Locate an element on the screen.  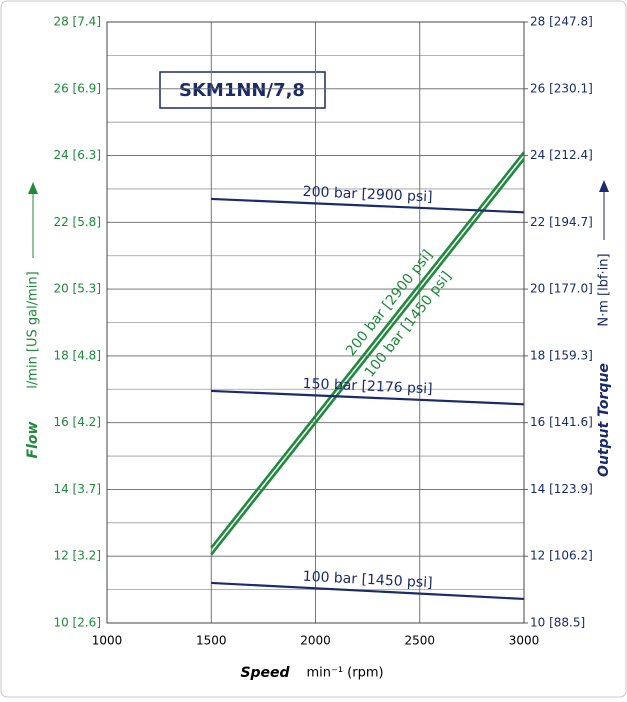
x-axis-label: Speed is located at coordinates (265, 673).